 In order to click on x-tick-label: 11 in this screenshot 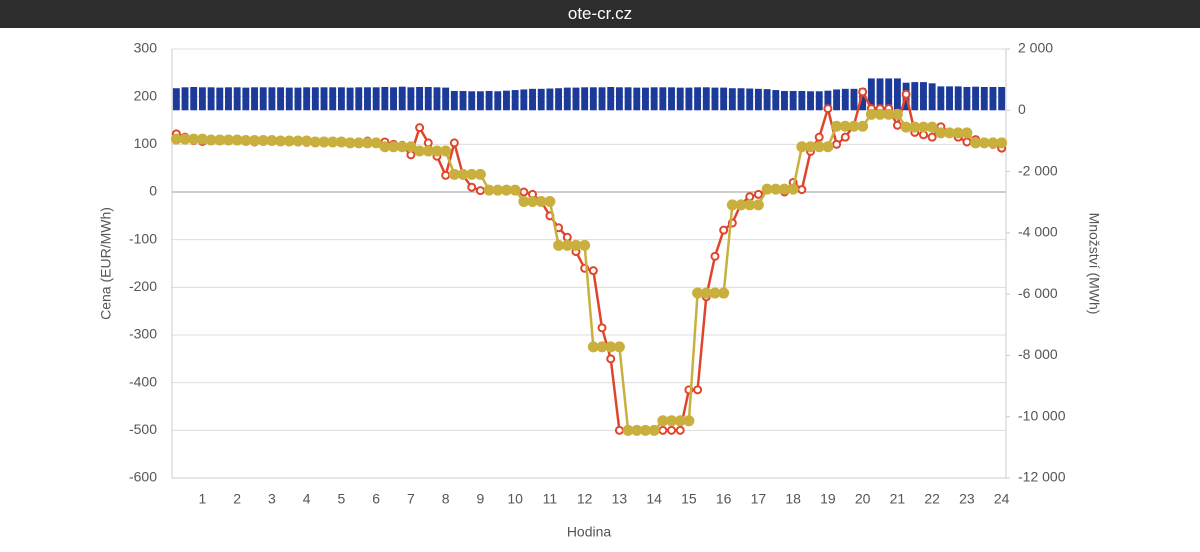, I will do `click(550, 499)`.